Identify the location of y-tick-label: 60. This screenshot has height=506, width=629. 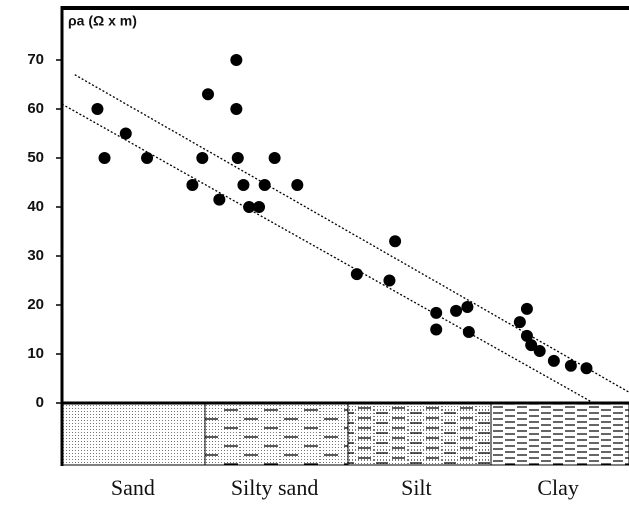
(35, 108).